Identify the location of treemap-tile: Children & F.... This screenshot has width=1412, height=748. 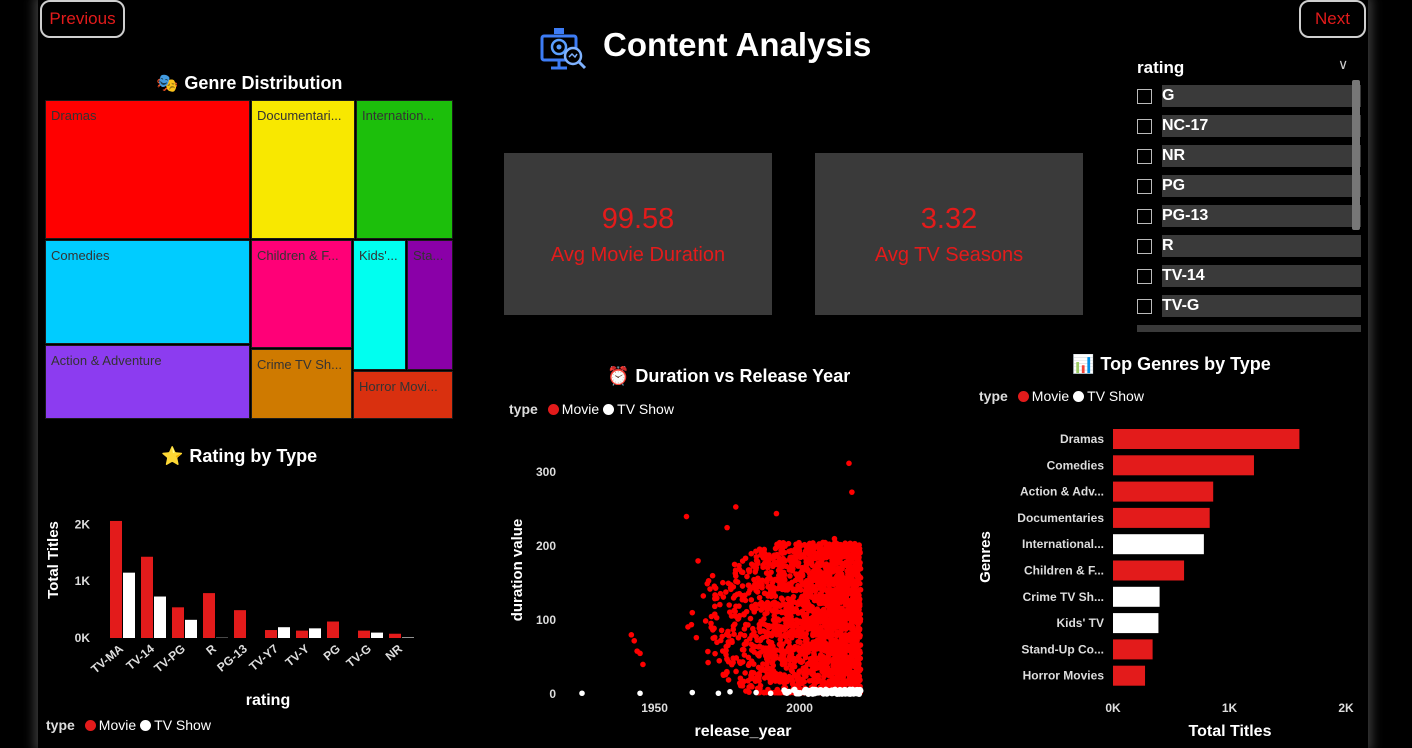
(301, 294).